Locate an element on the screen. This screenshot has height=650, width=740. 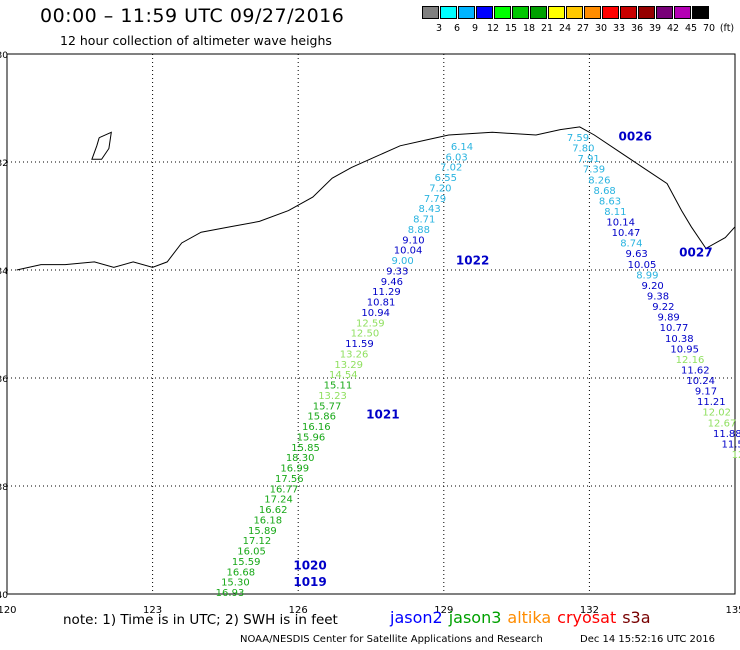
wave-height-value: 16.93 is located at coordinates (230, 593).